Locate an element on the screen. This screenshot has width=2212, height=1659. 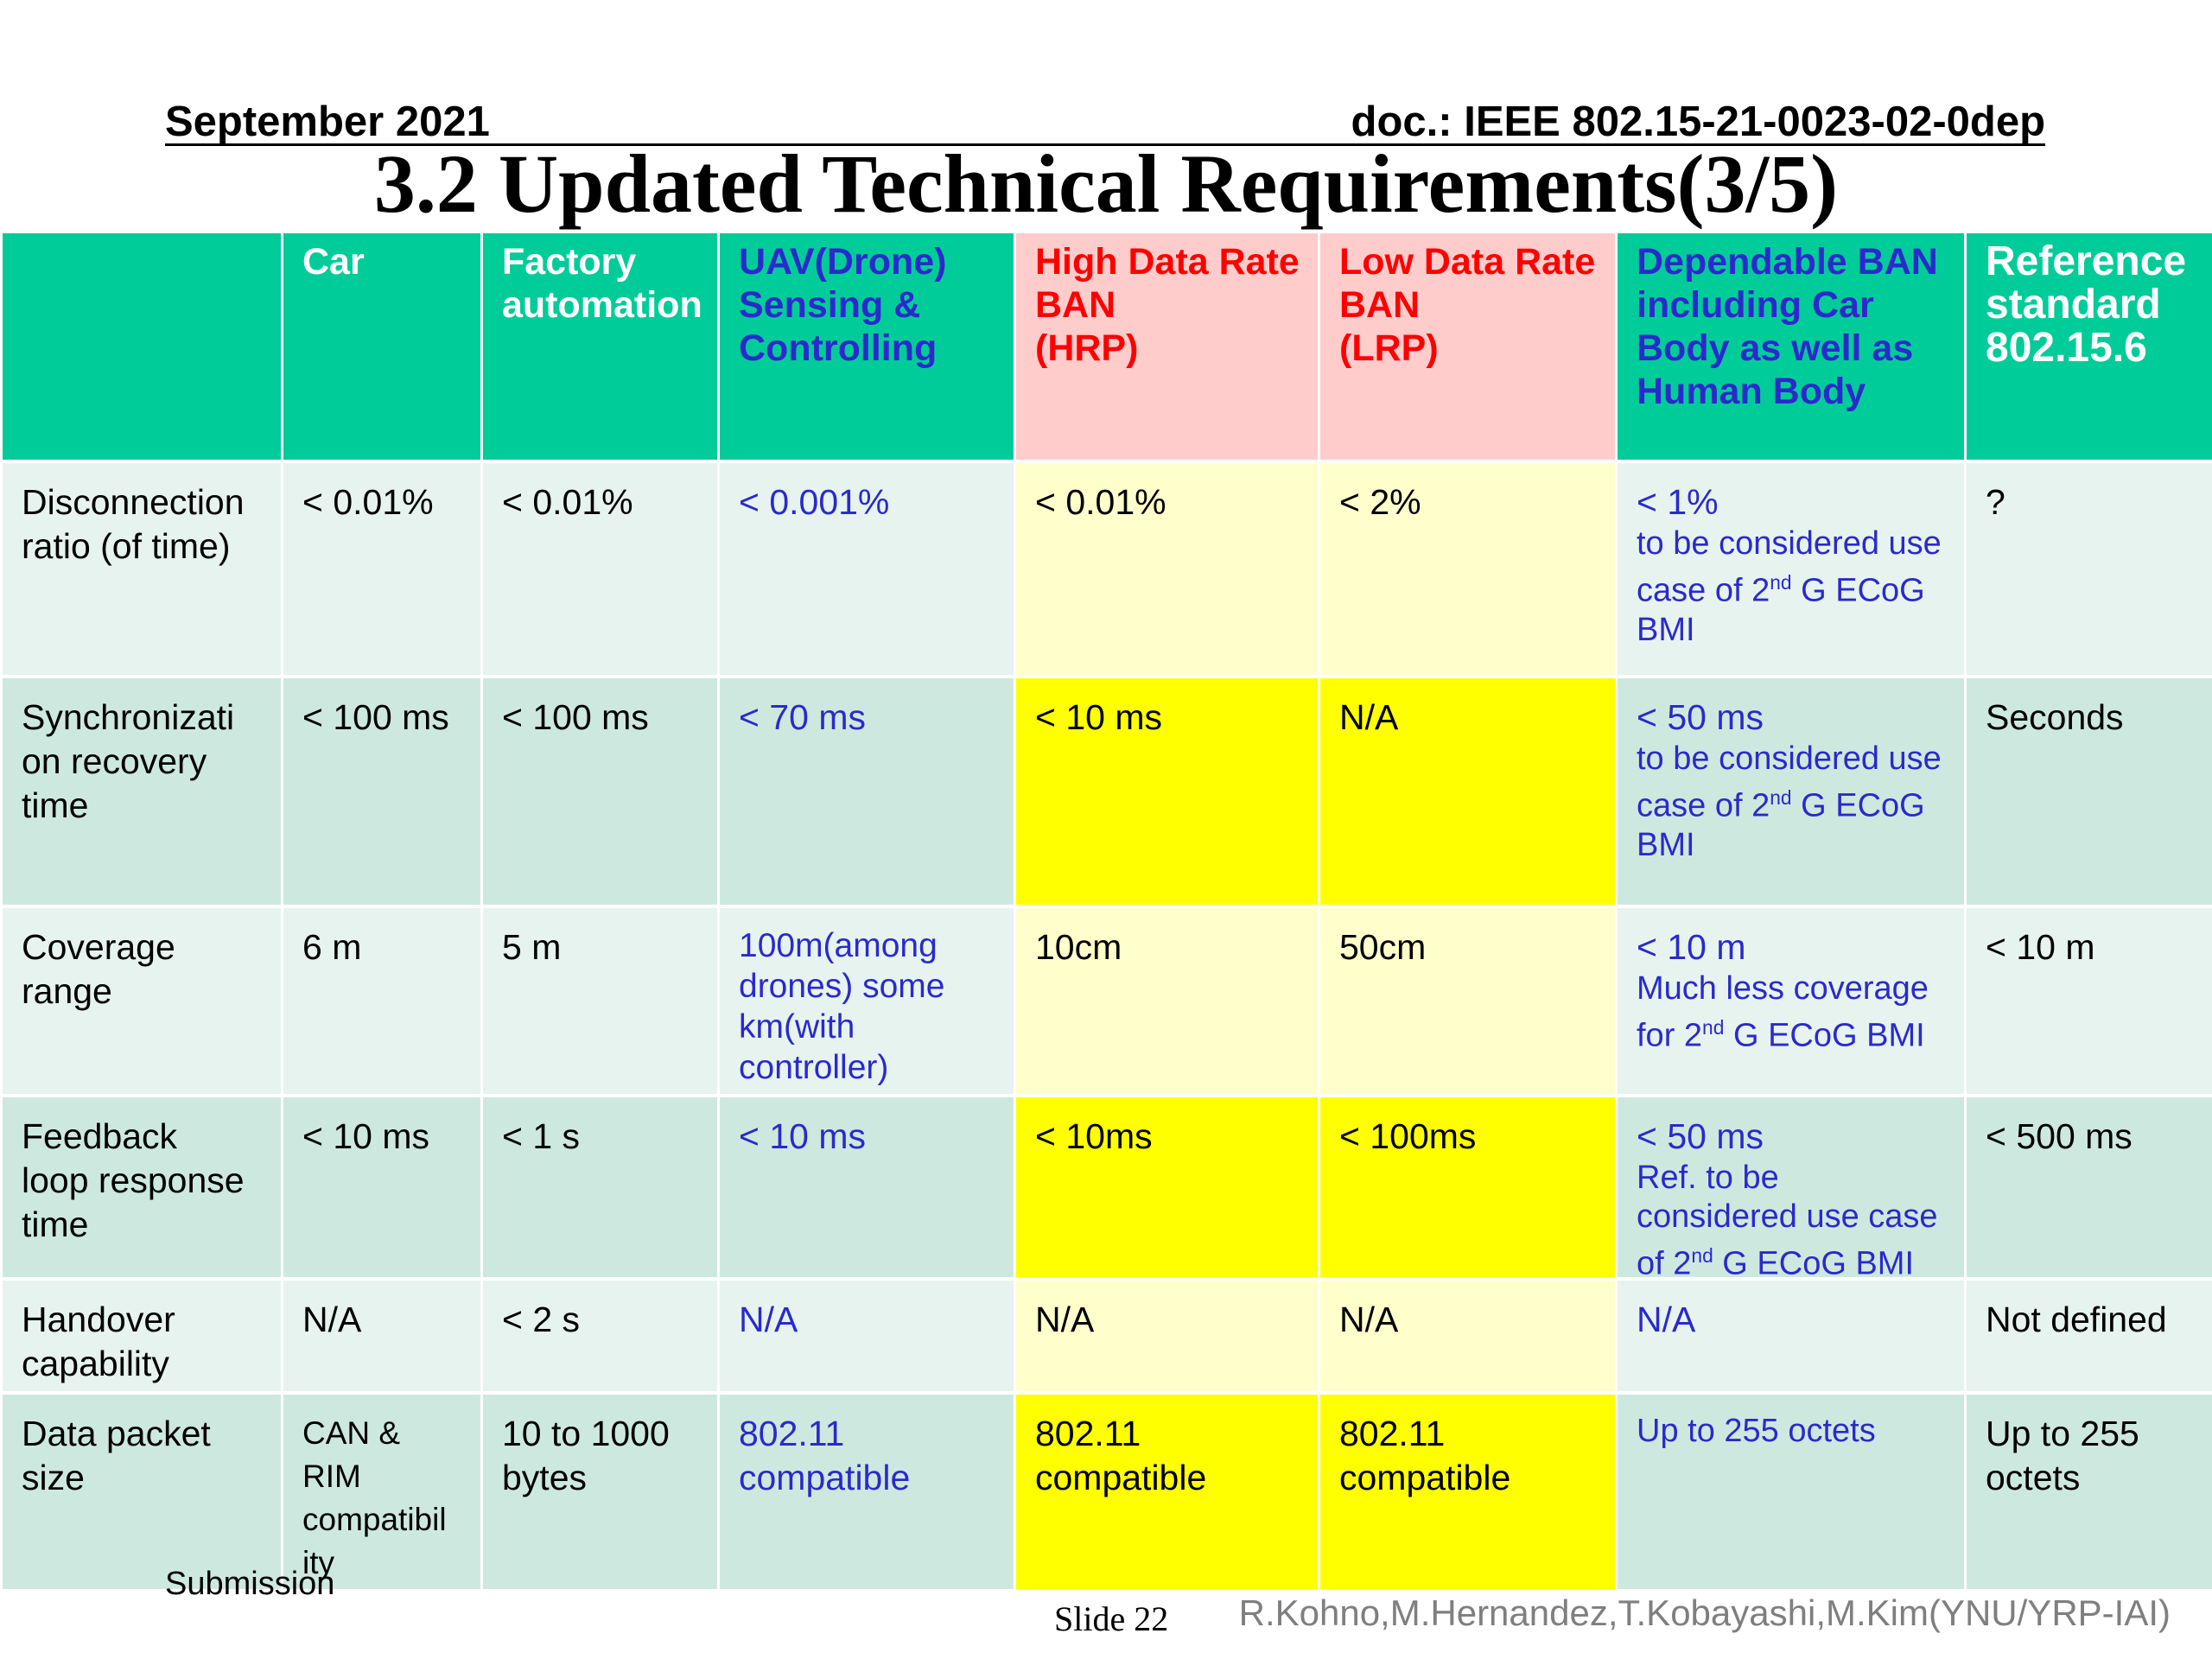
dependable-value: < 10 m is located at coordinates (1691, 947).